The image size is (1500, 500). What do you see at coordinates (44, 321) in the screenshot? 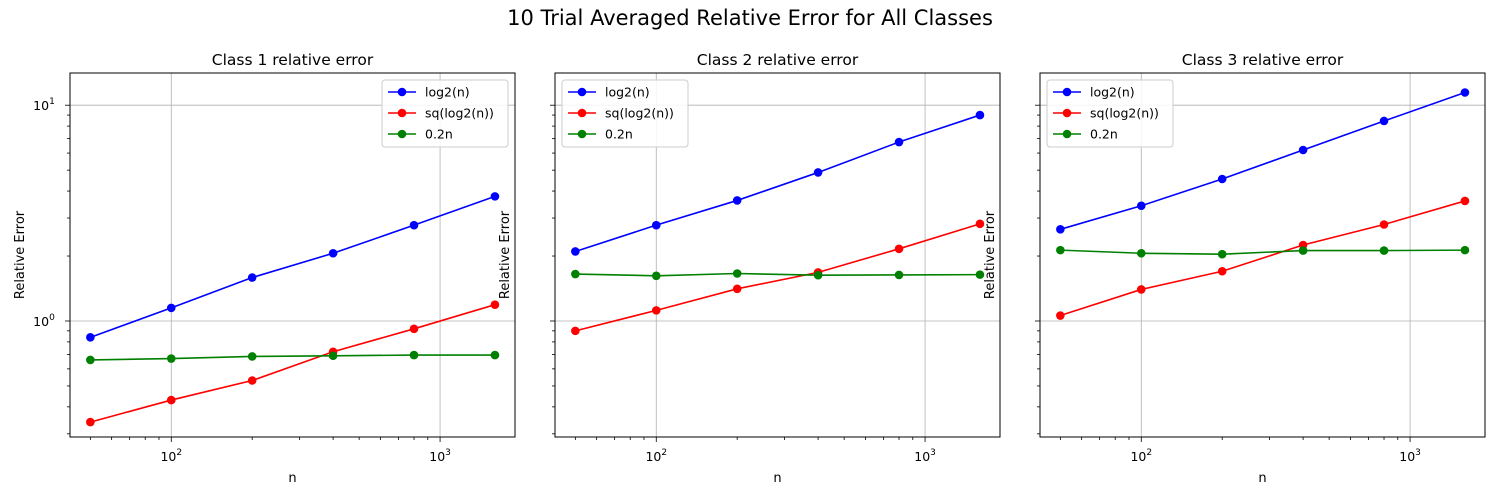
I see `chart-1-y-ticklabel-0: 100` at bounding box center [44, 321].